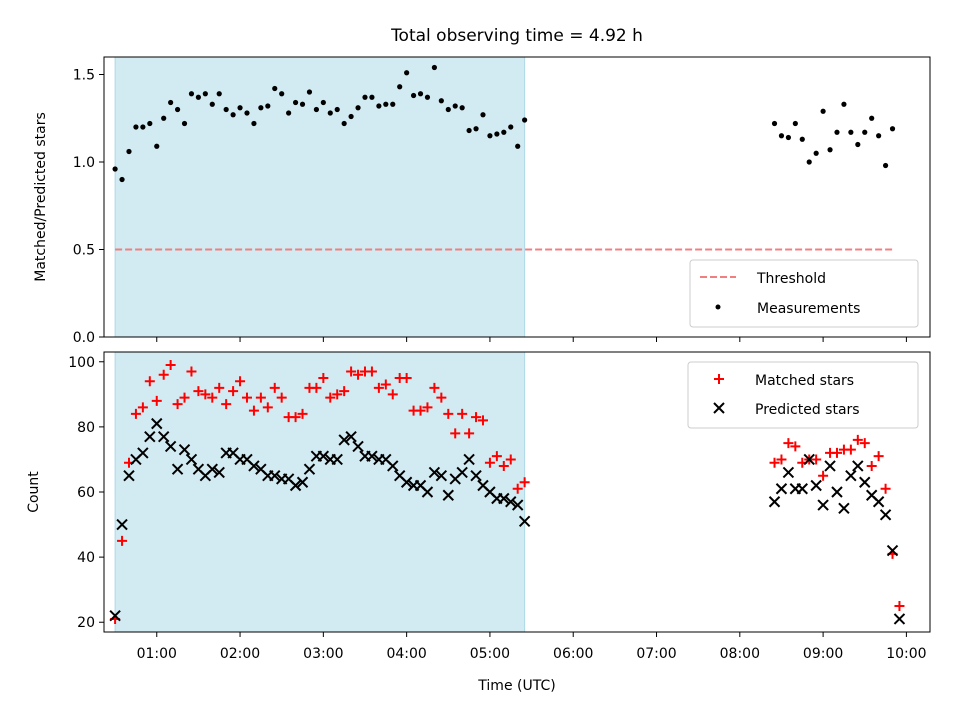  Describe the element at coordinates (86, 428) in the screenshot. I see `bottom-y-tick-label: 80` at that location.